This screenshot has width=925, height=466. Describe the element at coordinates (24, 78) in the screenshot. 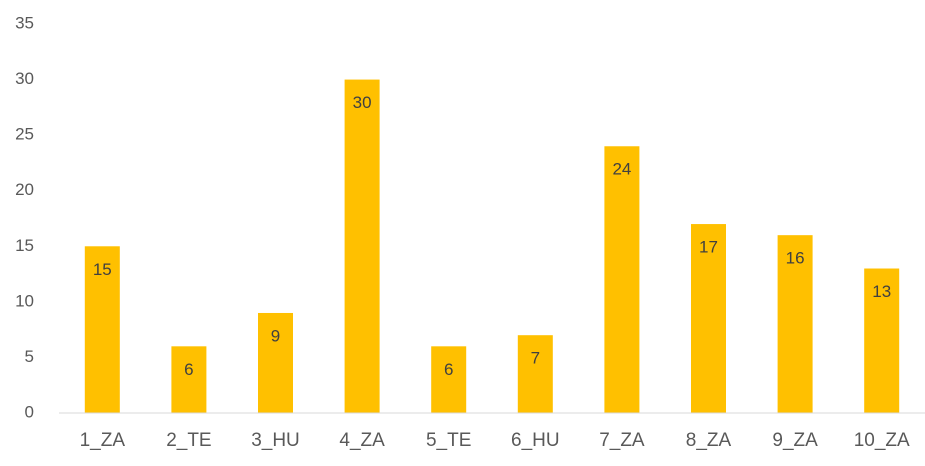

I see `y-tick-label: 30` at that location.